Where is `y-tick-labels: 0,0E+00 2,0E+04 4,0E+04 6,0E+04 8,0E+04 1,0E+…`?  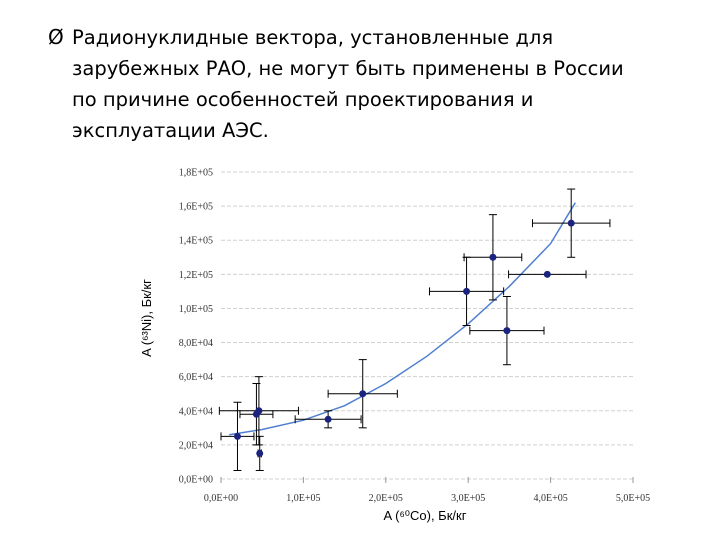 y-tick-labels: 0,0E+00 2,0E+04 4,0E+04 6,0E+04 8,0E+04 1,0E+… is located at coordinates (196, 327).